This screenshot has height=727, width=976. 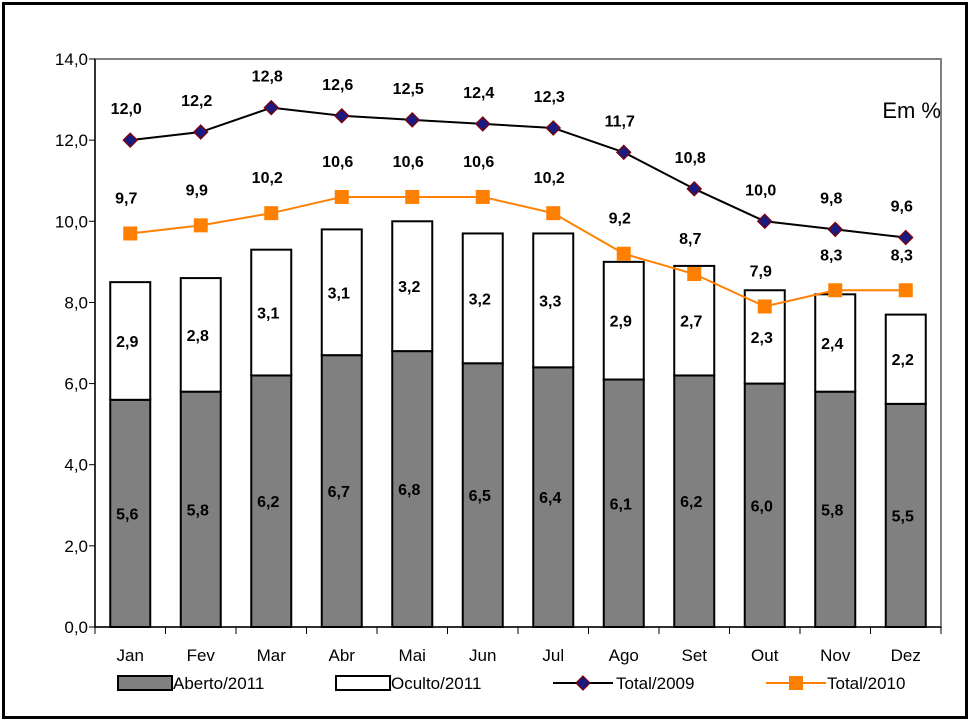 What do you see at coordinates (76, 546) in the screenshot?
I see `y-tick-label: 2,0` at bounding box center [76, 546].